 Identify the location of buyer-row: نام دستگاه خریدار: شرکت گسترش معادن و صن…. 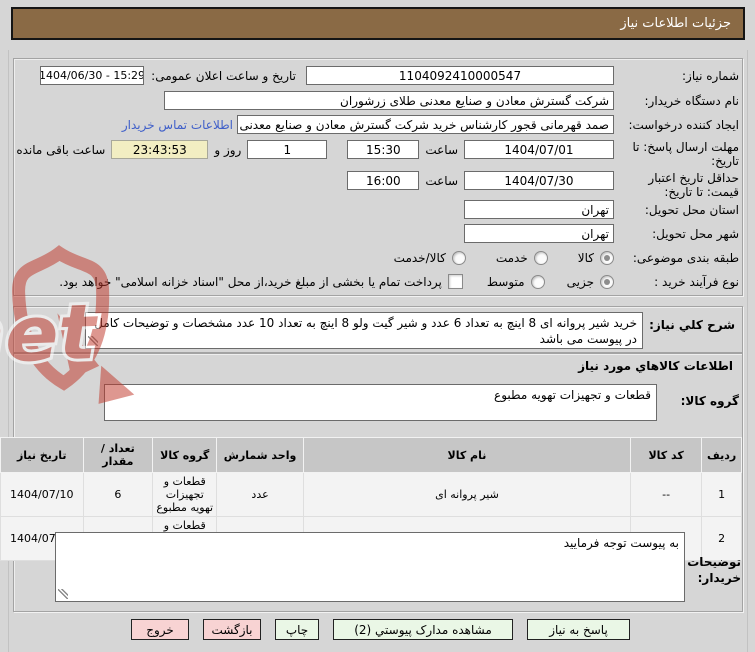
(451, 100).